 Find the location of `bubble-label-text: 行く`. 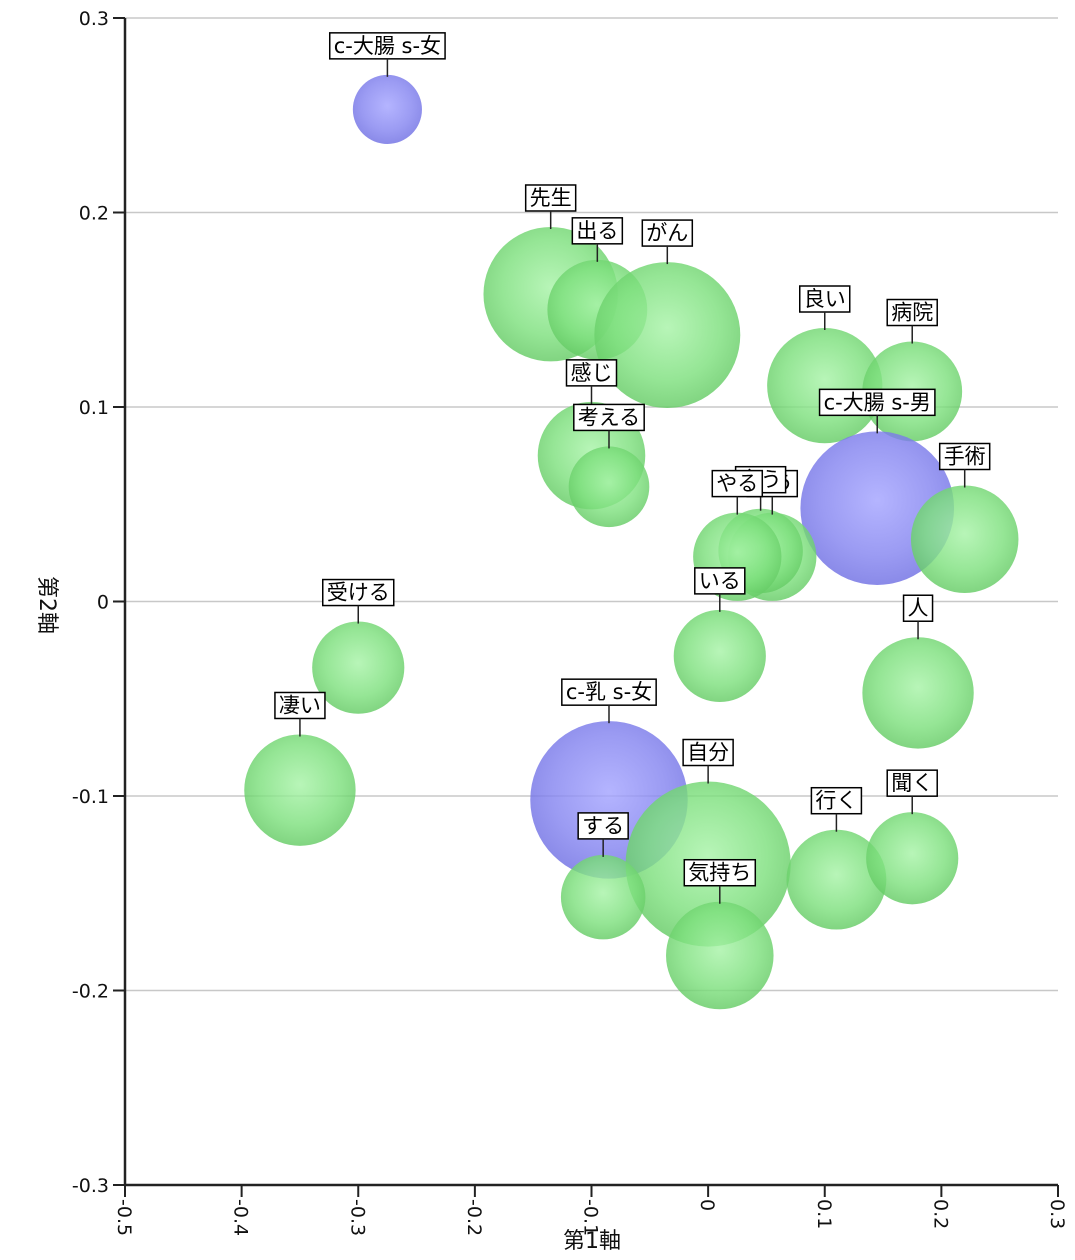

bubble-label-text: 行く is located at coordinates (836, 801).